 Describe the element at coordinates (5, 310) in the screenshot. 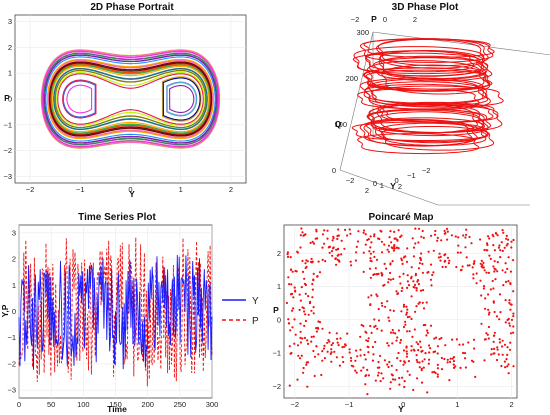

I see `y-axis-label-timeseries: Y,P` at that location.